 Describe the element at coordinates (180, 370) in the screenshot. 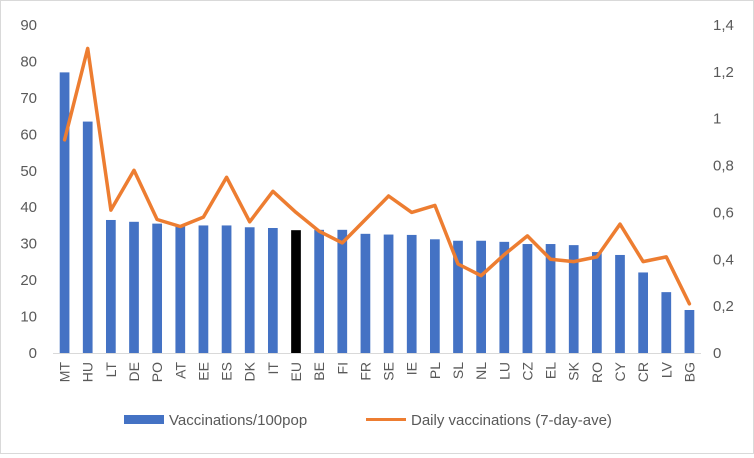

I see `x-tick-at: AT` at that location.